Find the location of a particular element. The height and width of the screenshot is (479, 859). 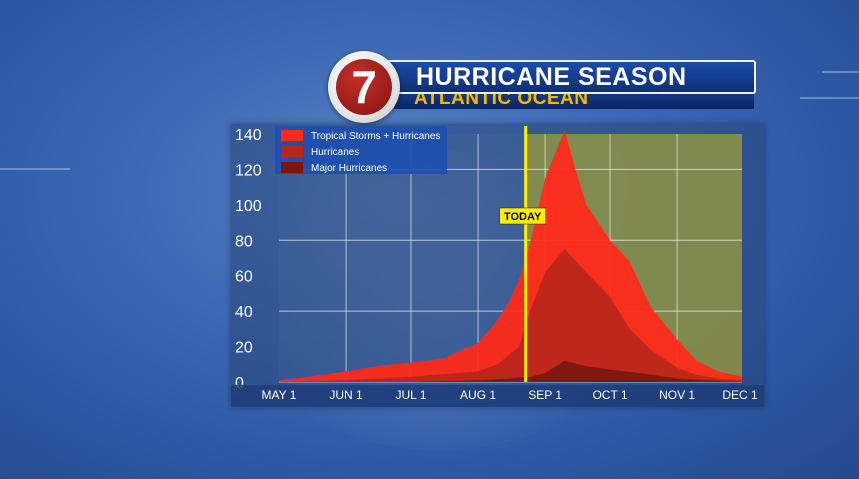

x-tick-label: MAY 1 is located at coordinates (279, 395).